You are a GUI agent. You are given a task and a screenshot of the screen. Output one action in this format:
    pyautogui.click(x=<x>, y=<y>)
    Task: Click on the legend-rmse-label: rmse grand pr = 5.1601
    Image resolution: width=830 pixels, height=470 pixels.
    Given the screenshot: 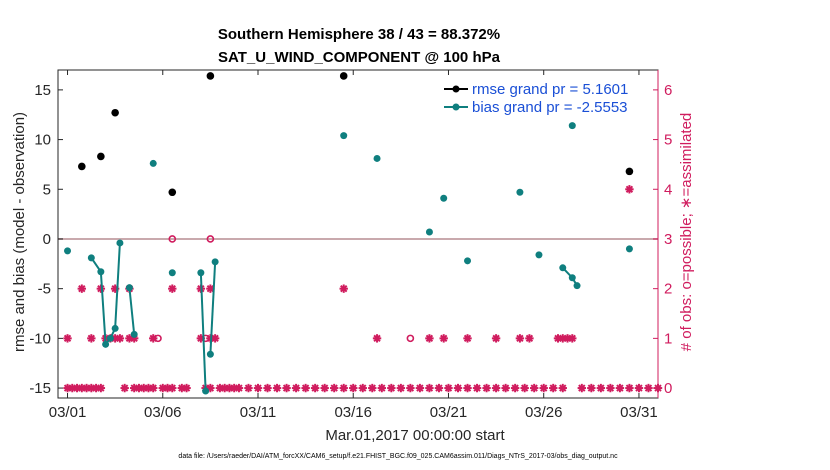 What is the action you would take?
    pyautogui.click(x=550, y=89)
    